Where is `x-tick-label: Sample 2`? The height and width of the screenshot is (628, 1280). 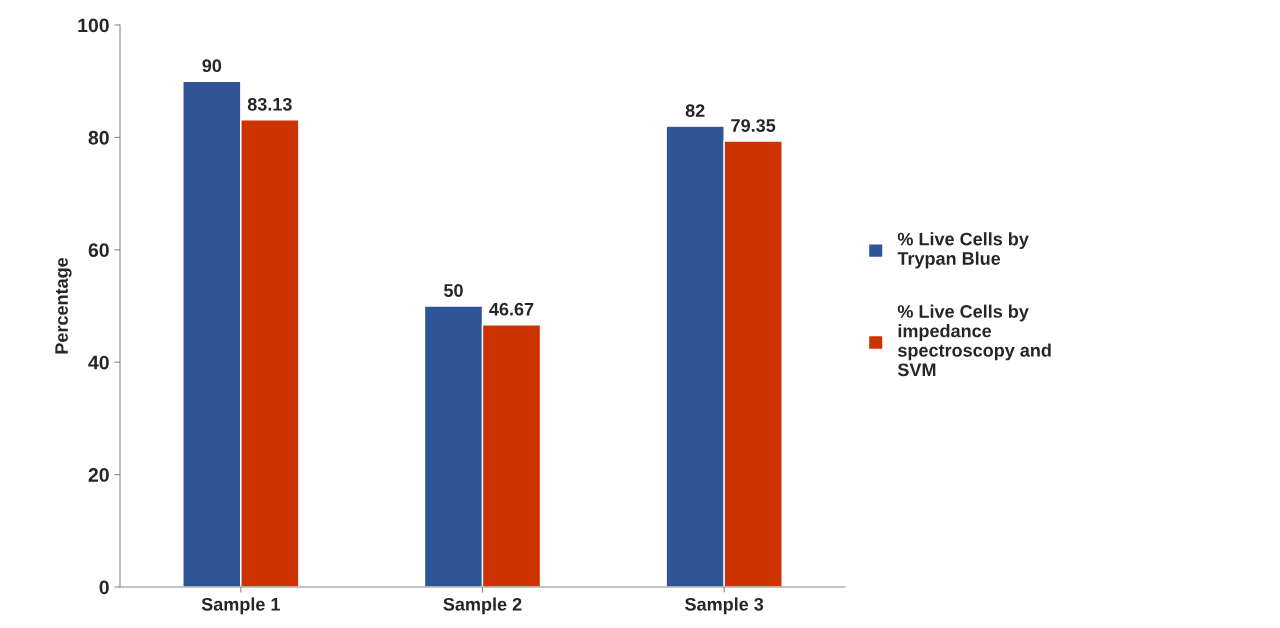
x-tick-label: Sample 2 is located at coordinates (482, 606).